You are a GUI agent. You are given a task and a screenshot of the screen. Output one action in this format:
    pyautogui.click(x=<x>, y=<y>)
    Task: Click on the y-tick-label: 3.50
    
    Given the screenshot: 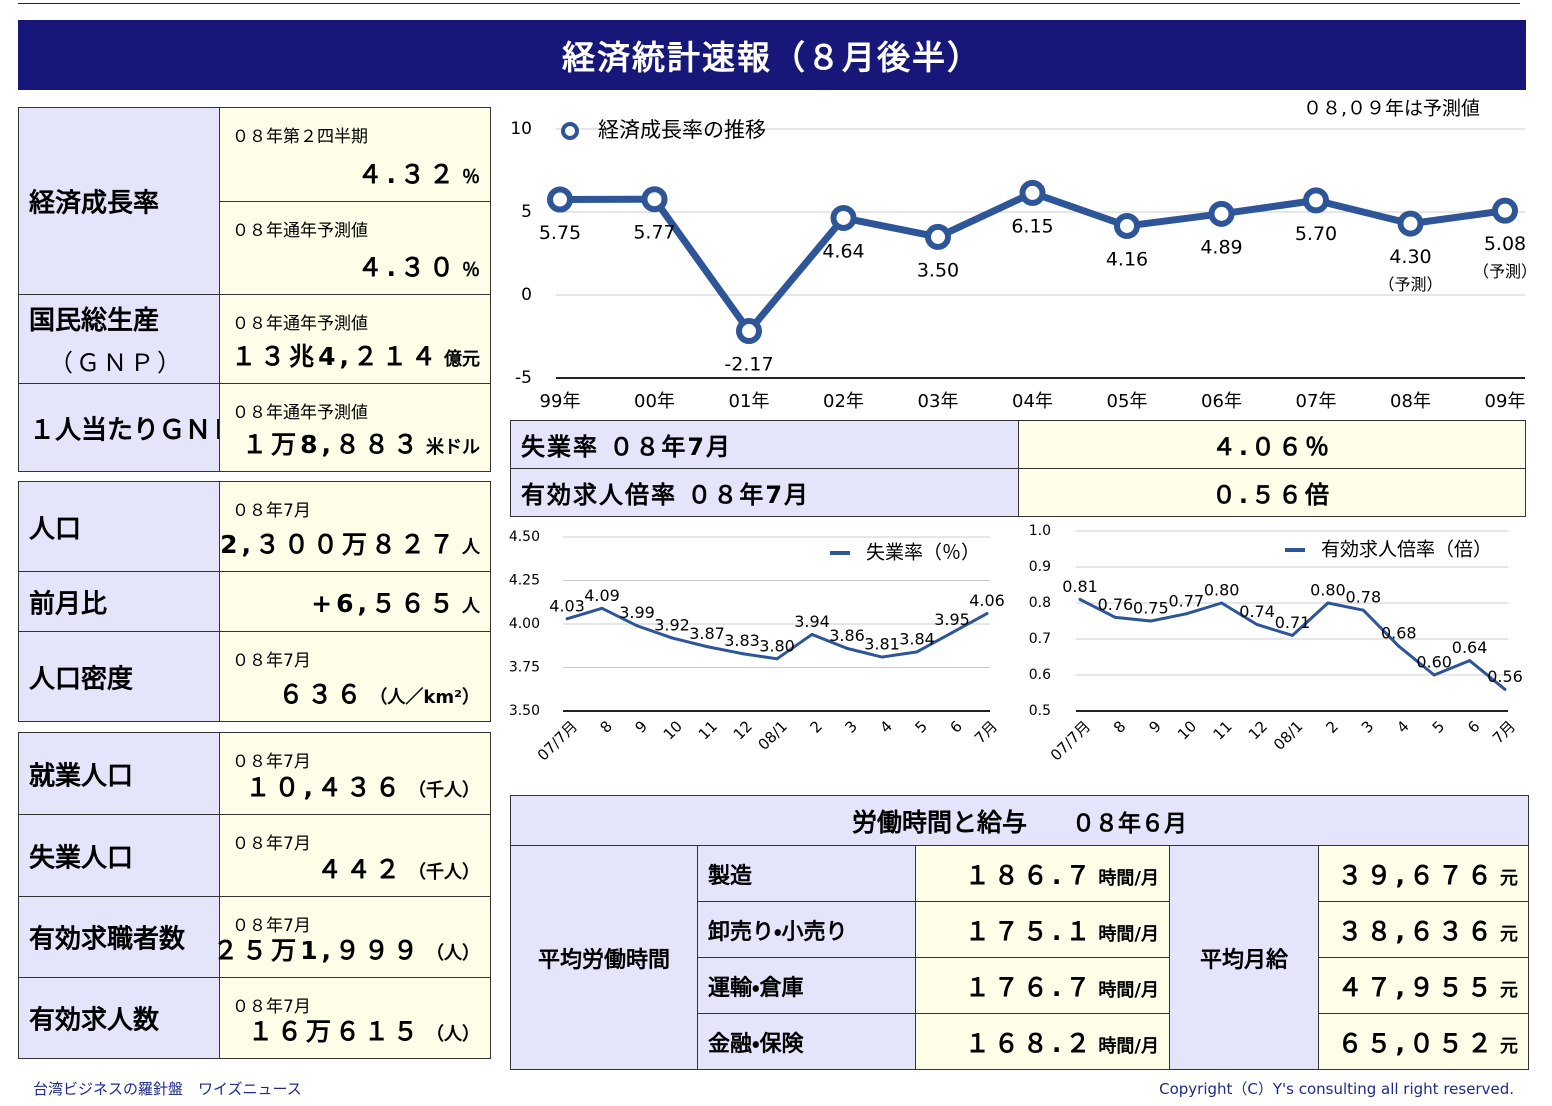 What is the action you would take?
    pyautogui.click(x=524, y=711)
    